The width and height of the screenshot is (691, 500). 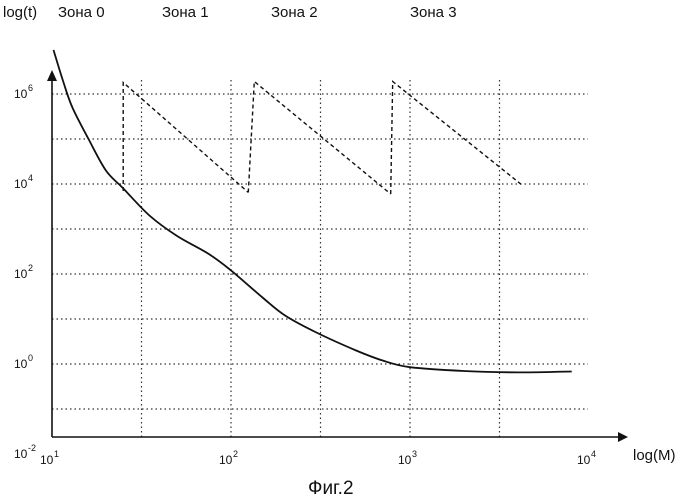 What do you see at coordinates (185, 12) in the screenshot?
I see `zone-label-1: Зона 1` at bounding box center [185, 12].